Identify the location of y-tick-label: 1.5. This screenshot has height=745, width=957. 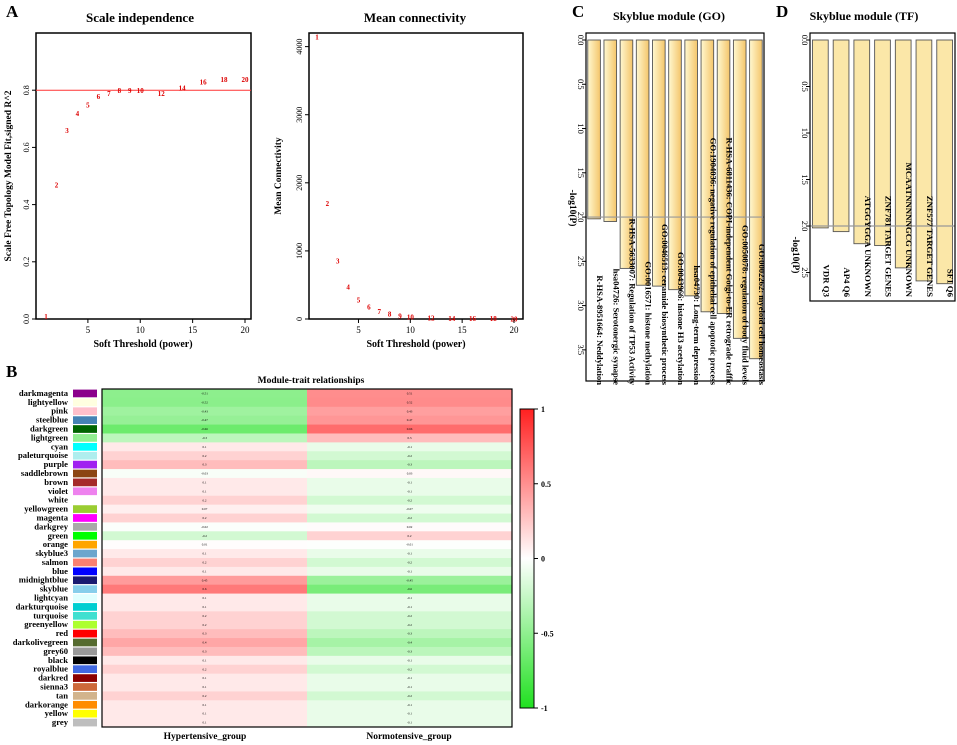
(805, 179).